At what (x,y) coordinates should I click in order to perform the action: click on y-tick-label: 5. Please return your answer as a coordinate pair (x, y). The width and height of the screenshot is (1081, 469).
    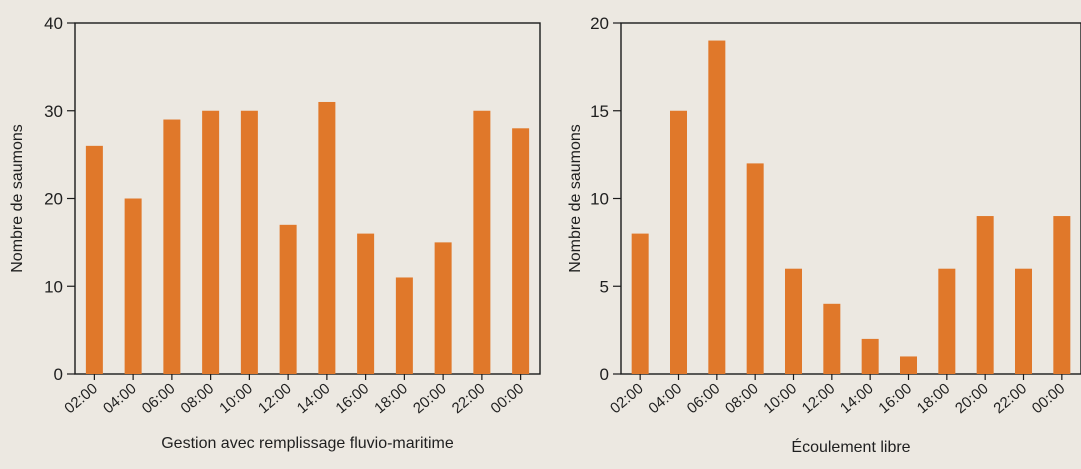
    Looking at the image, I should click on (604, 286).